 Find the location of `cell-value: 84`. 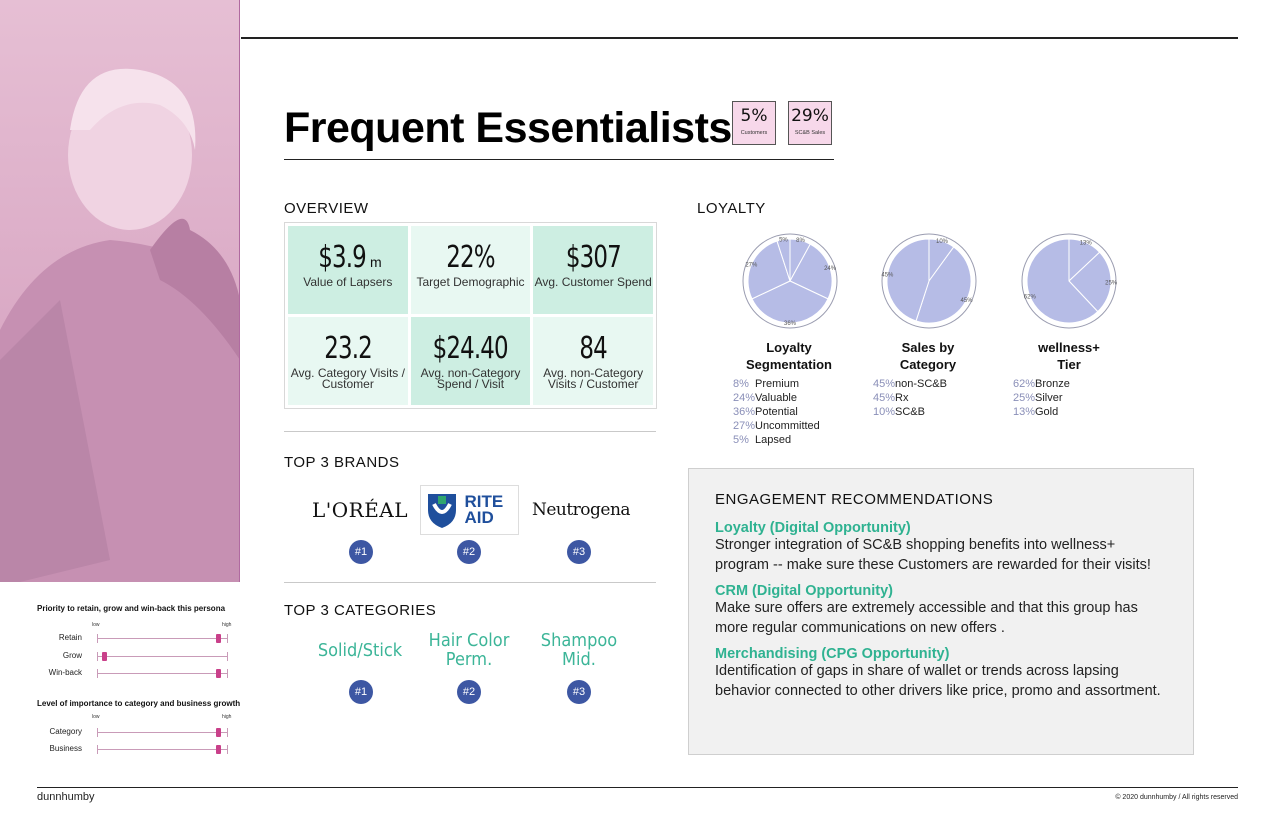

cell-value: 84 is located at coordinates (593, 348).